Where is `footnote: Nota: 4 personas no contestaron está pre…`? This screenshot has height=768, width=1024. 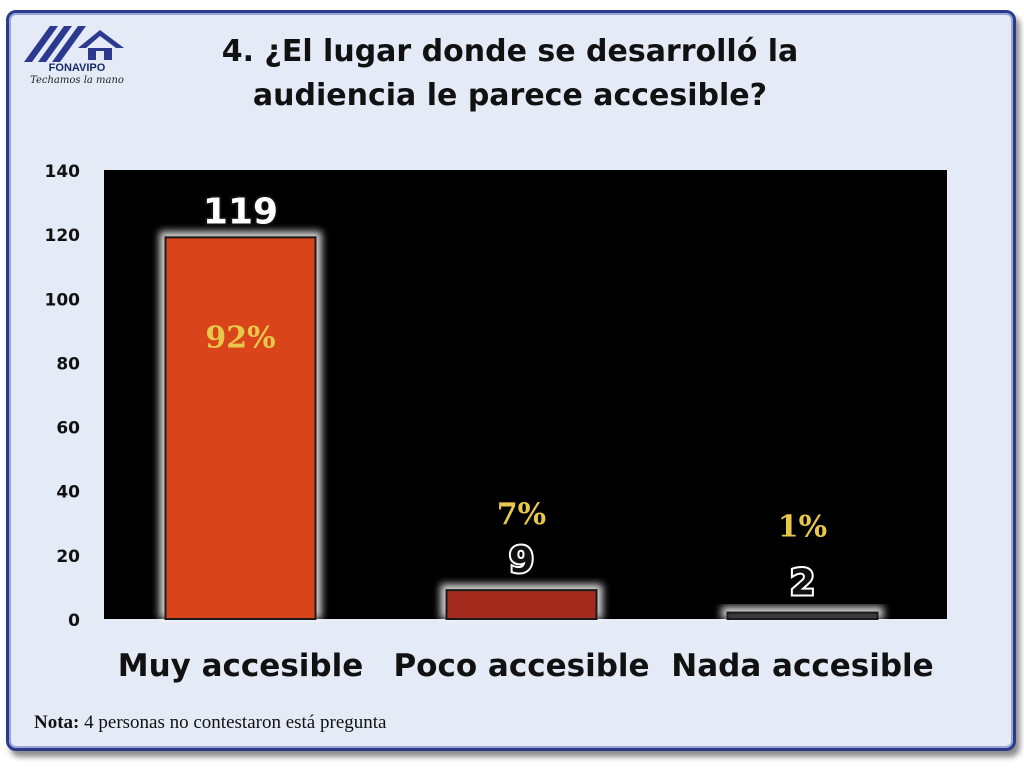 footnote: Nota: 4 personas no contestaron está pre… is located at coordinates (210, 723).